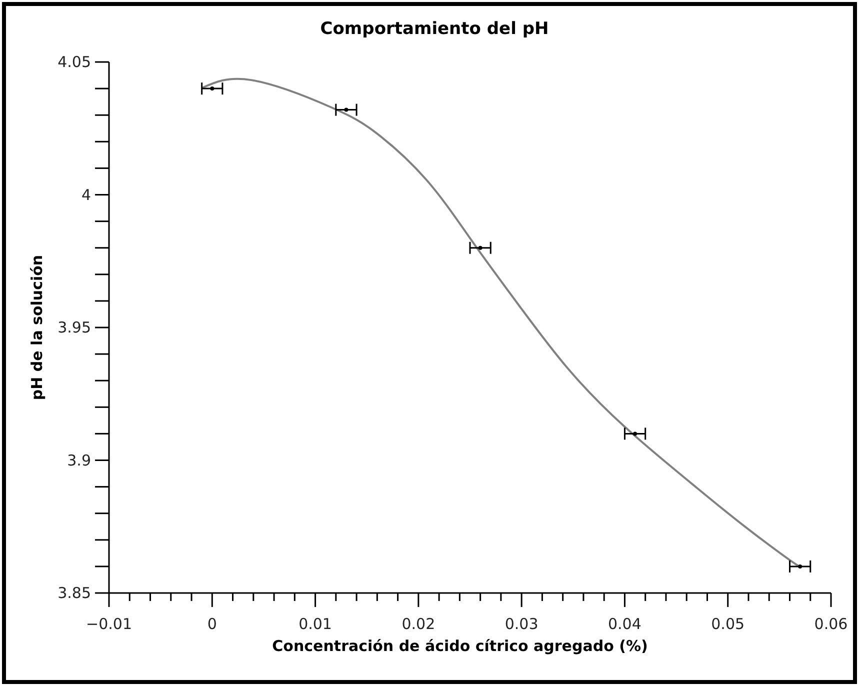  Describe the element at coordinates (434, 29) in the screenshot. I see `chart-title: Comportamiento del pH` at that location.